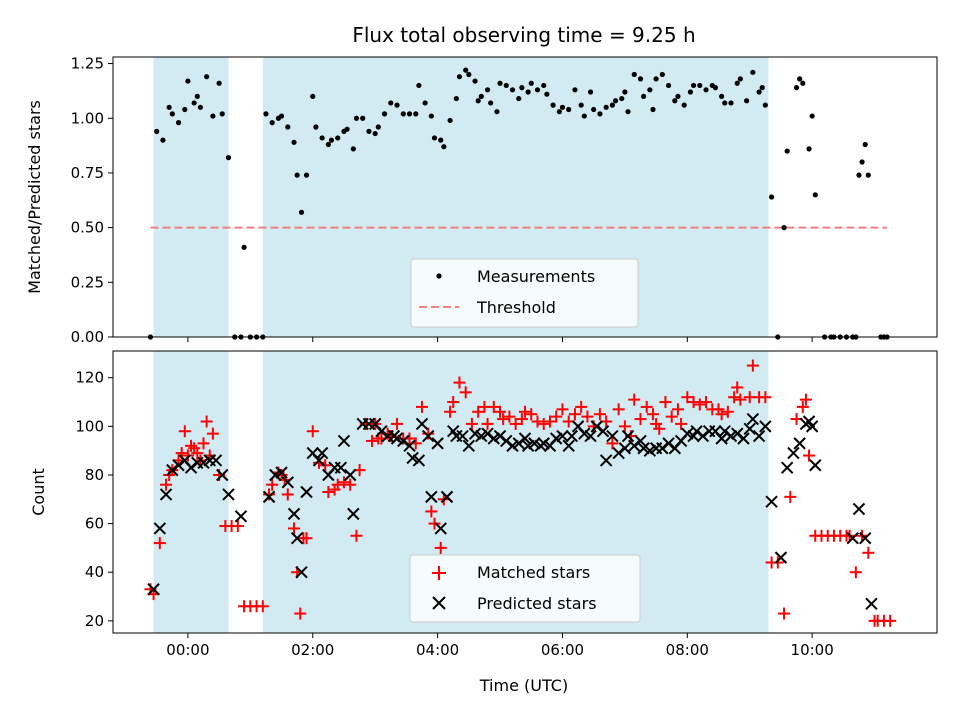 Image resolution: width=960 pixels, height=720 pixels. What do you see at coordinates (812, 650) in the screenshot?
I see `x-tick-label: 10:00` at bounding box center [812, 650].